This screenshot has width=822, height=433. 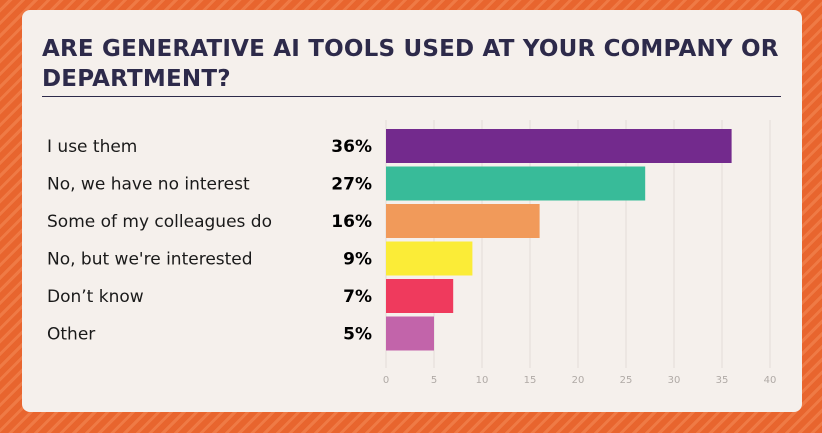 I want to click on category-label: No, but we're interested, so click(x=150, y=260).